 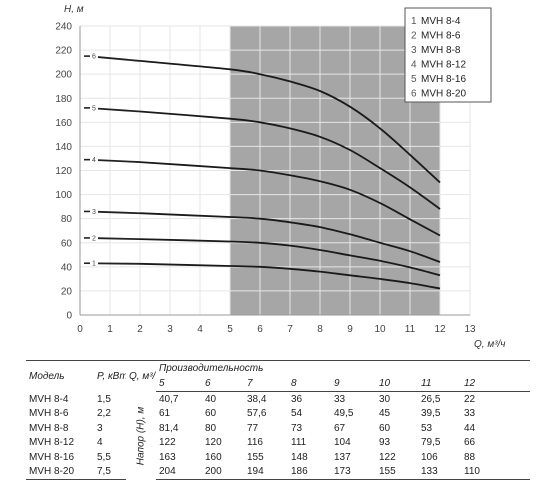 What do you see at coordinates (431, 443) in the screenshot?
I see `head-value-cell: 79,5` at bounding box center [431, 443].